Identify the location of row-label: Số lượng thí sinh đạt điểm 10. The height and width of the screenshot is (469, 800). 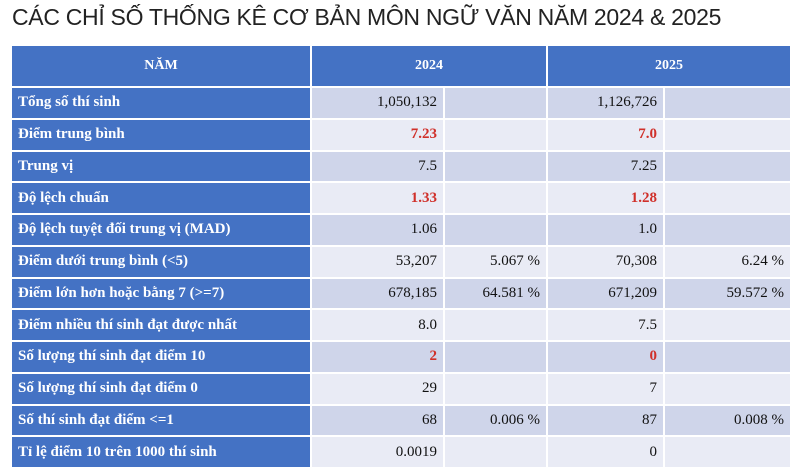
(161, 357).